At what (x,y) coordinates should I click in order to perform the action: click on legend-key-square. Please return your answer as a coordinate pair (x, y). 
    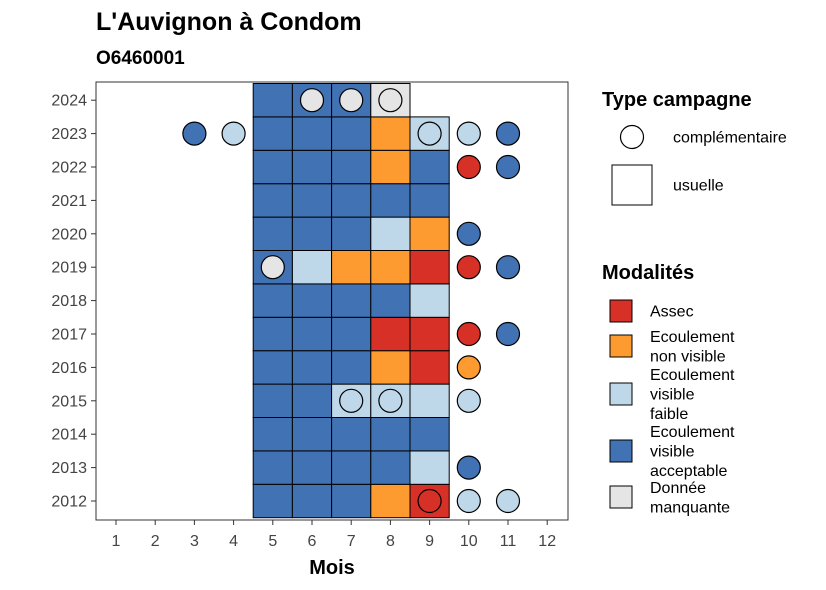
    Looking at the image, I should click on (632, 185).